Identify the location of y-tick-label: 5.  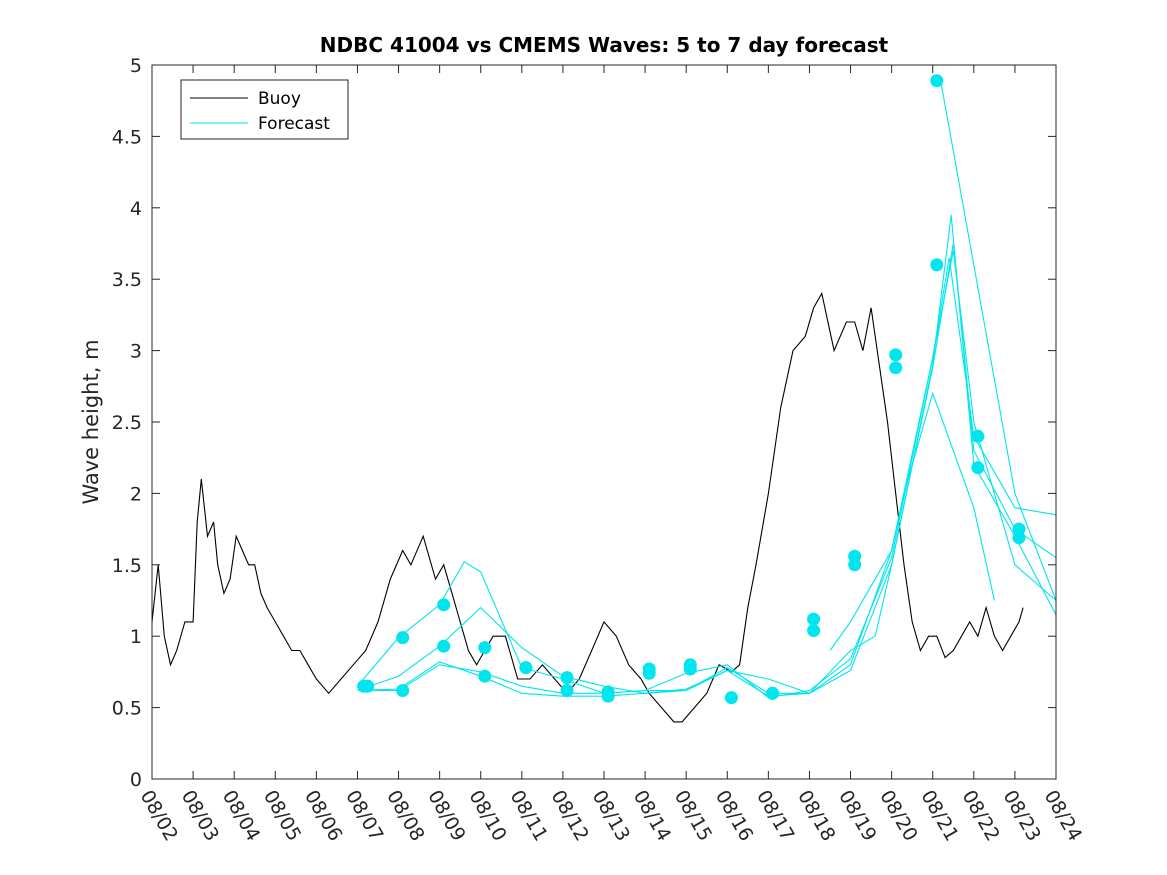
(136, 66).